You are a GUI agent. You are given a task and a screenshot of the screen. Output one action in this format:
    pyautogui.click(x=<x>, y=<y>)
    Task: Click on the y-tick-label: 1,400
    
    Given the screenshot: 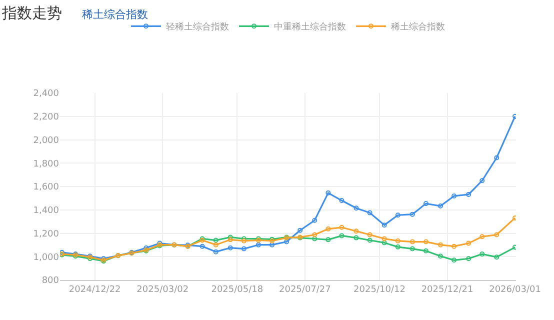 What is the action you would take?
    pyautogui.click(x=46, y=211)
    